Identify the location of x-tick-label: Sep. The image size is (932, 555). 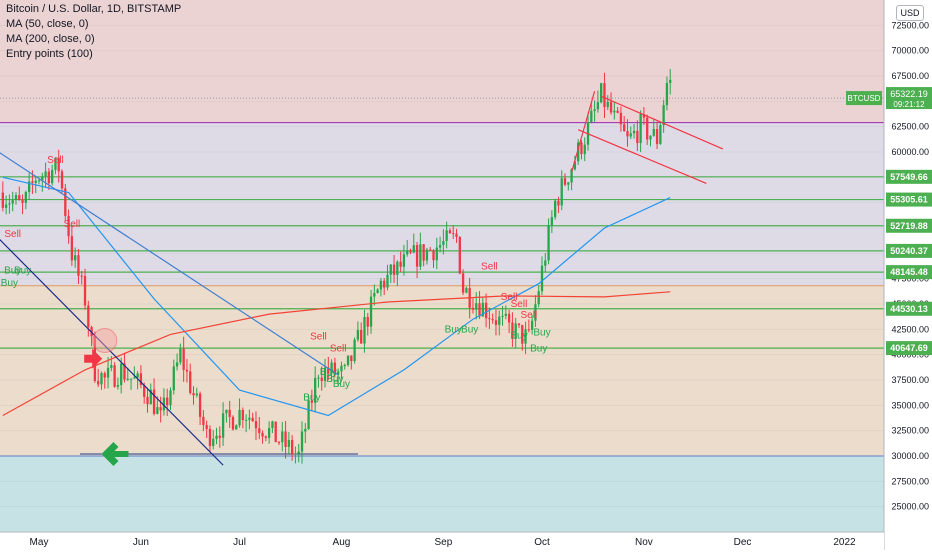
(443, 542).